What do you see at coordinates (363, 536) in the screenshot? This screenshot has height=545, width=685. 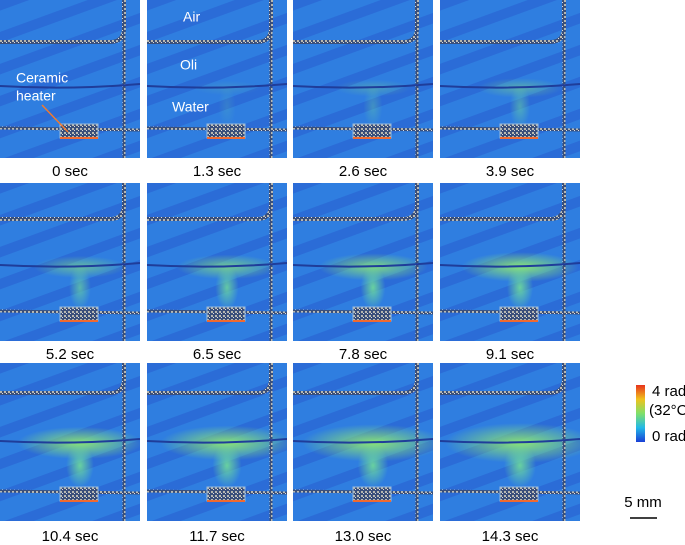 I see `time-label: 13.0 sec` at bounding box center [363, 536].